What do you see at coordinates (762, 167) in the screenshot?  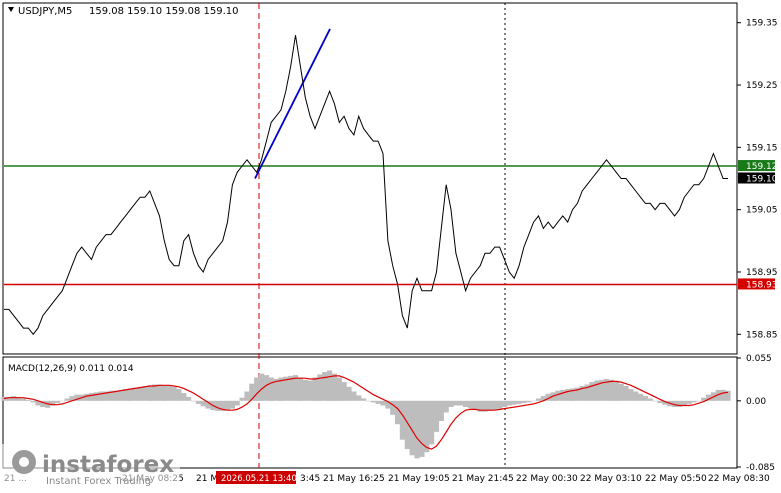 I see `resistance-price-badge: 159.12` at bounding box center [762, 167].